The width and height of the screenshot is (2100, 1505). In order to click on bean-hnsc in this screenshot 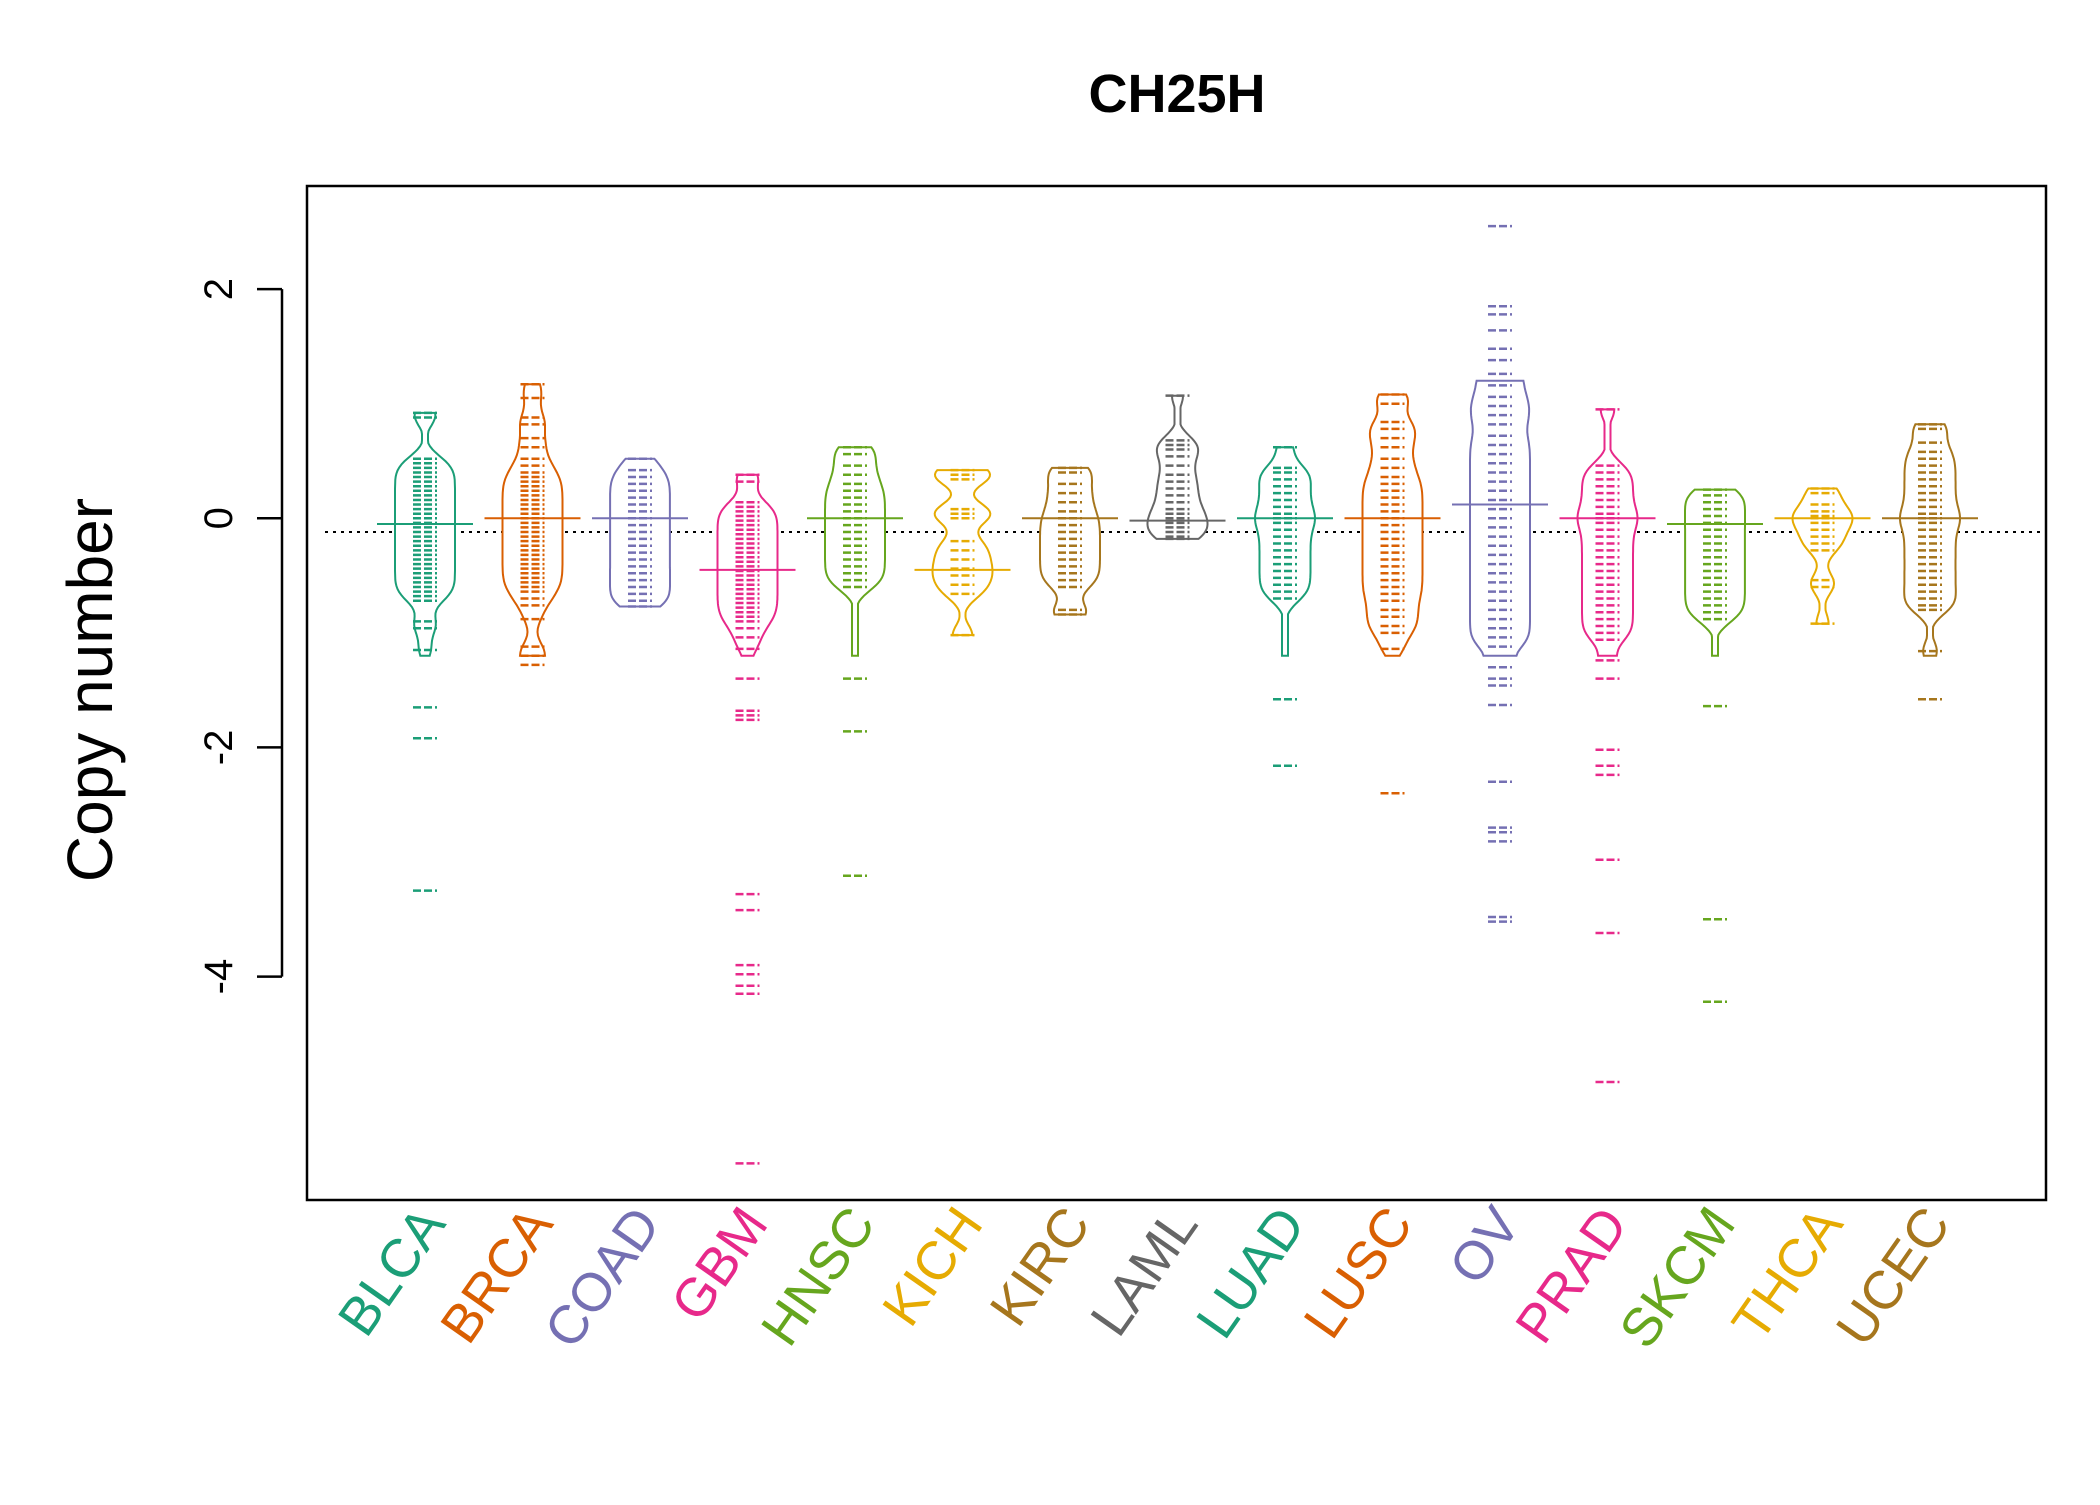, I will do `click(855, 661)`.